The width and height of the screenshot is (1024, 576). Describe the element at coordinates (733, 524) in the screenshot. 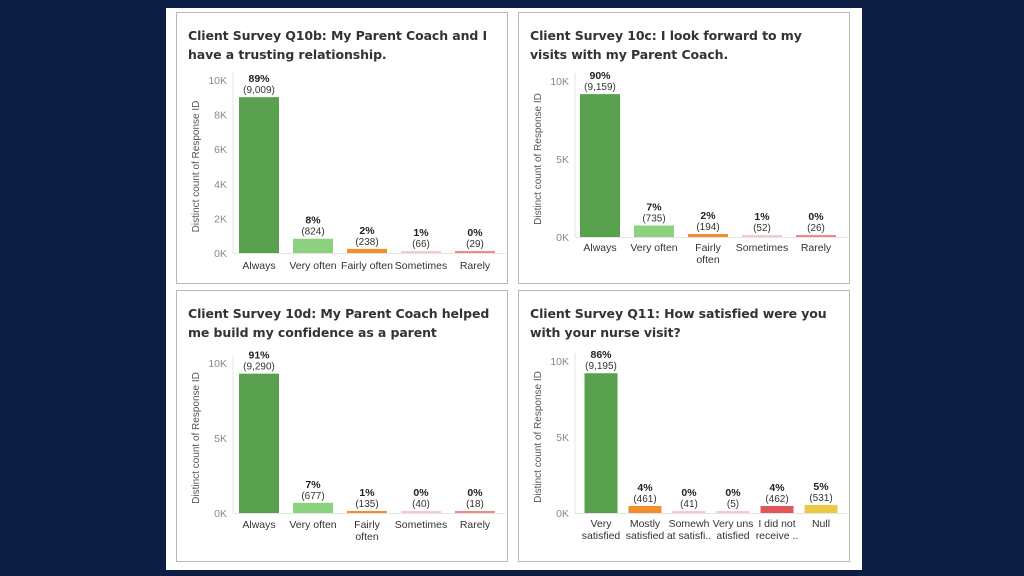

I see `x-category-label: Very uns` at that location.